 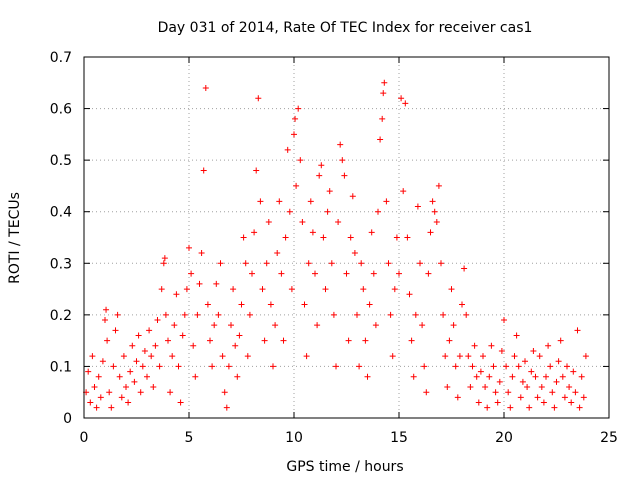 What do you see at coordinates (61, 58) in the screenshot?
I see `y-tick-label: 0.7` at bounding box center [61, 58].